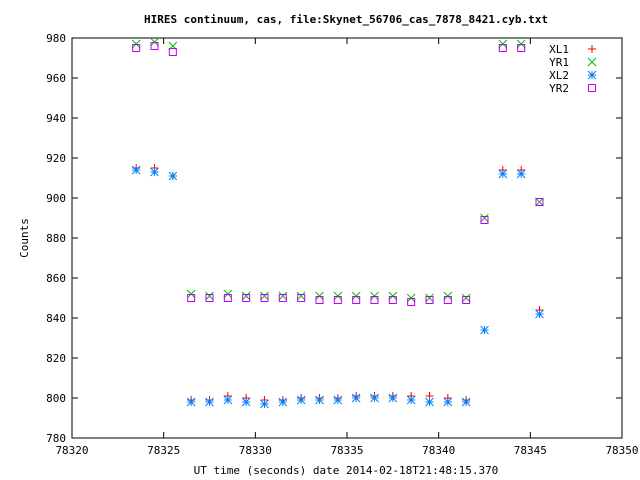  What do you see at coordinates (56, 398) in the screenshot?
I see `y-tick-label: 800` at bounding box center [56, 398].